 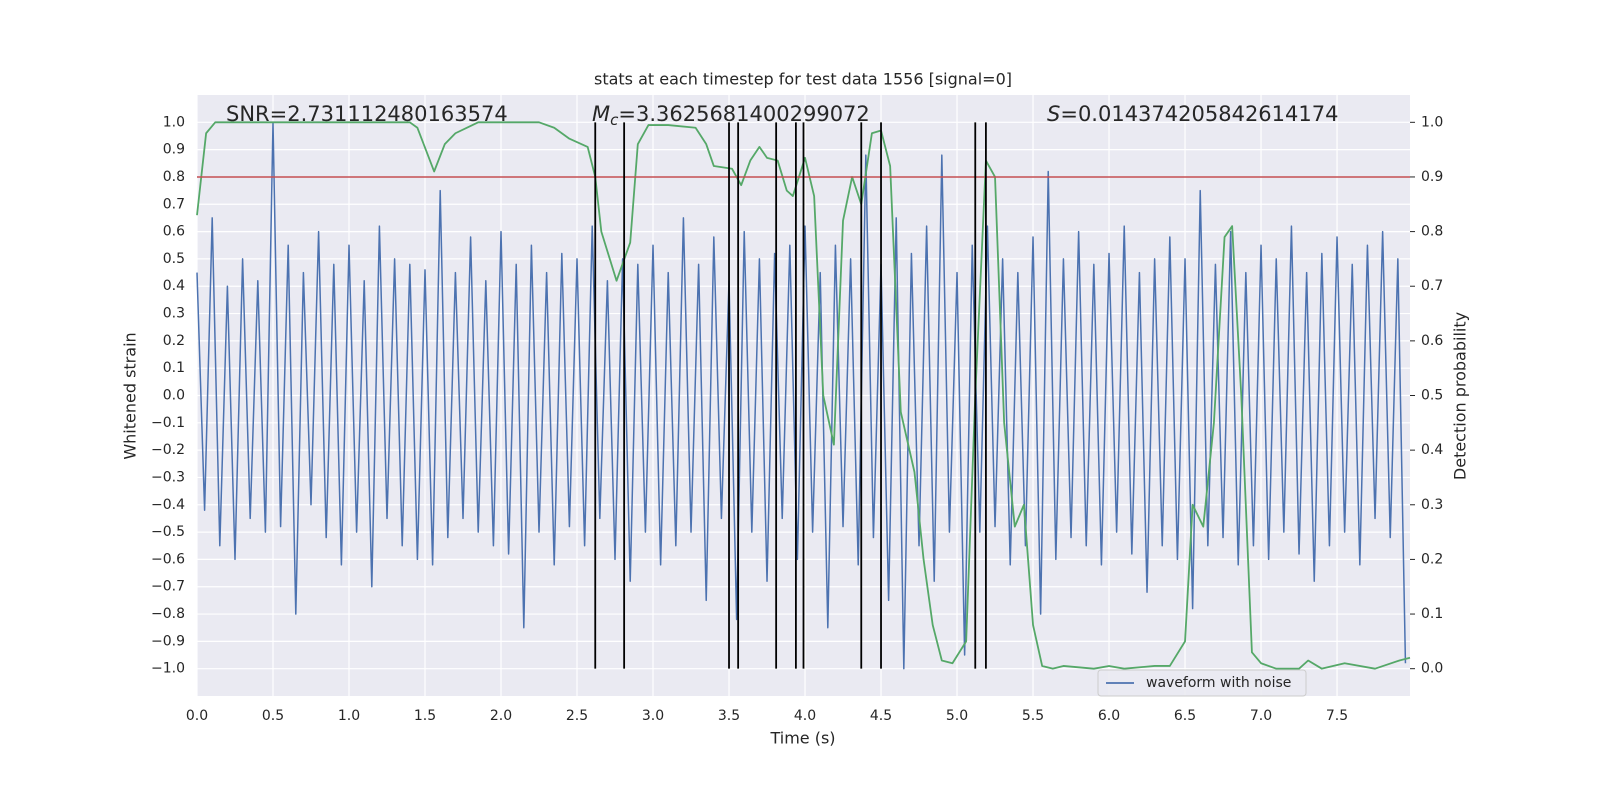 I want to click on y-tick-label: 0.1, so click(x=174, y=368).